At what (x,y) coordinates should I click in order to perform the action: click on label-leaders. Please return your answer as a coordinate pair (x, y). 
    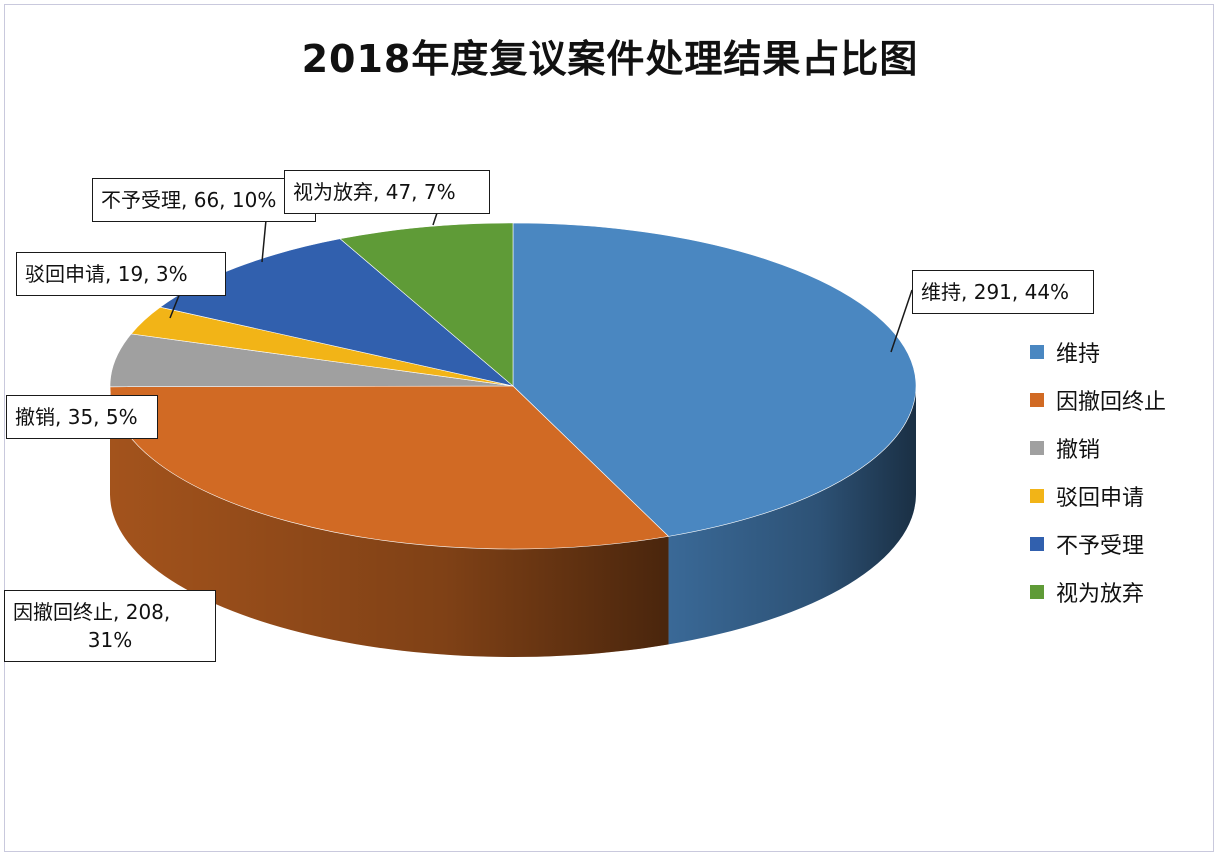
    Looking at the image, I should click on (541, 282).